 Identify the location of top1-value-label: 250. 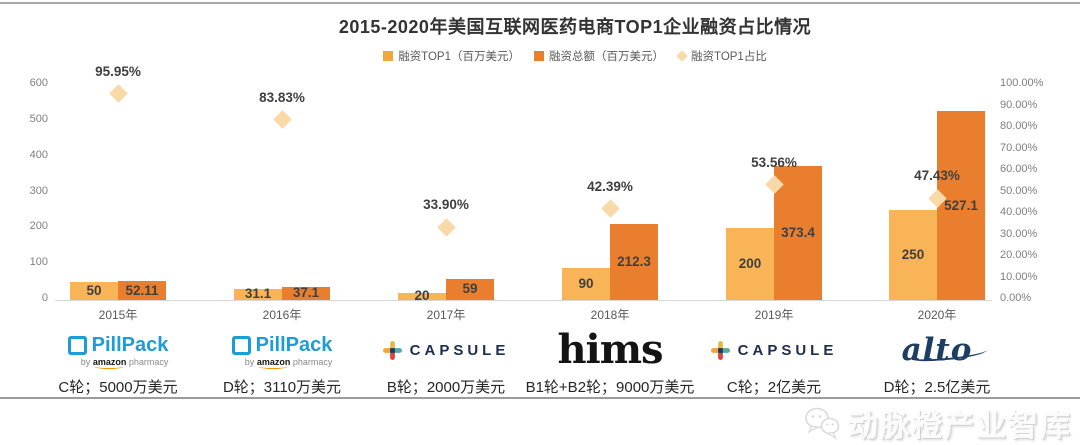
(913, 255).